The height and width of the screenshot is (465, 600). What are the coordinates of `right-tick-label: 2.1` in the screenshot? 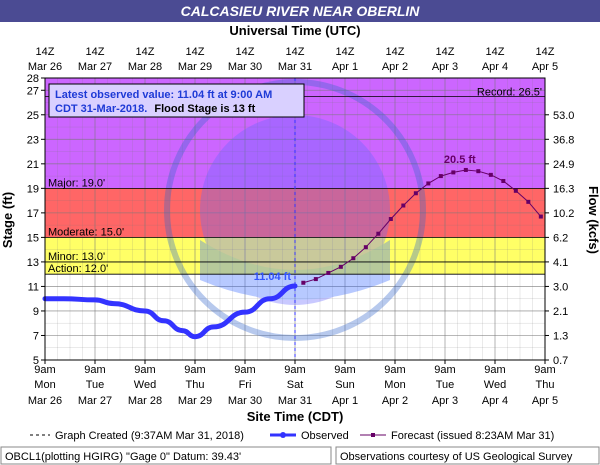 It's located at (560, 312).